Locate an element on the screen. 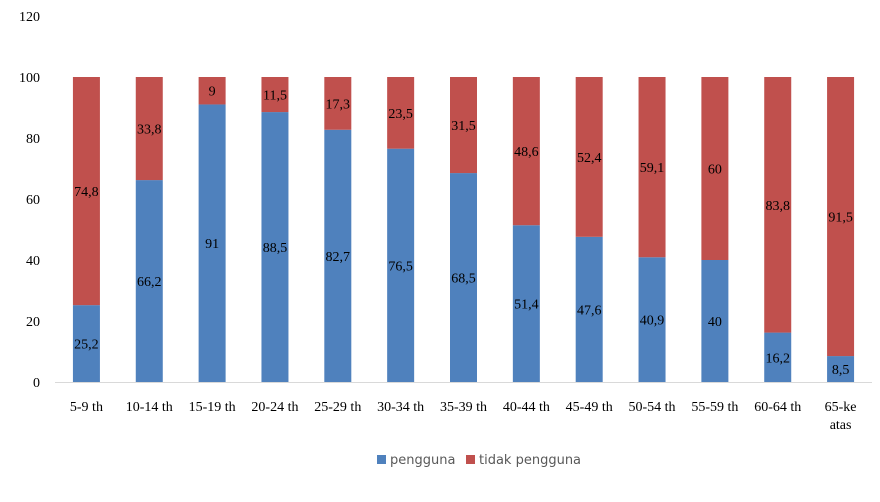 The width and height of the screenshot is (880, 502). data-label: 8,5 is located at coordinates (841, 370).